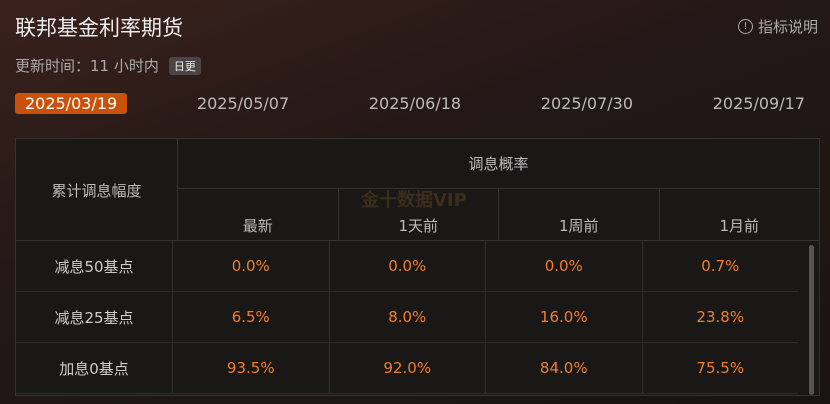 The image size is (830, 404). Describe the element at coordinates (243, 103) in the screenshot. I see `date-tab: 2025/05/07` at that location.